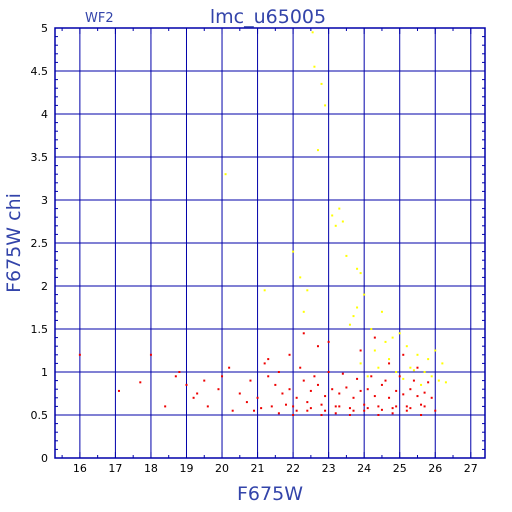 This screenshot has width=512, height=512. What do you see at coordinates (400, 468) in the screenshot?
I see `x-tick-label: 25` at bounding box center [400, 468].